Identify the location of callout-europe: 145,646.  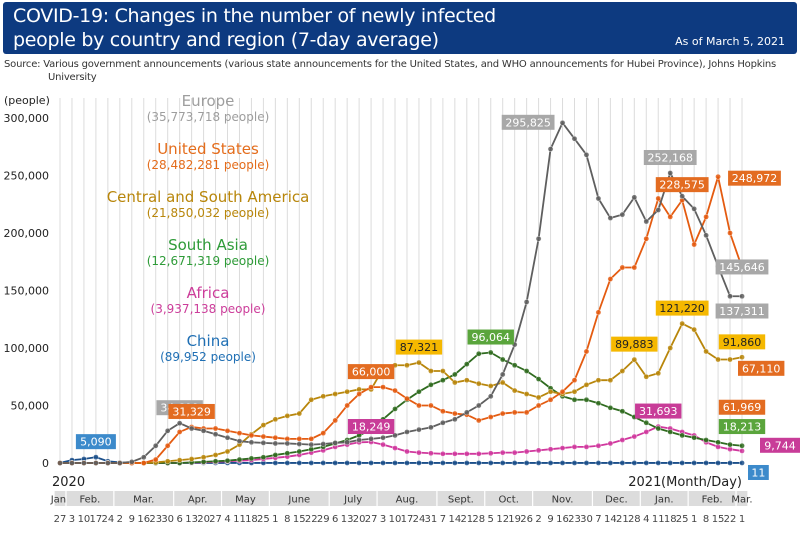
(742, 267).